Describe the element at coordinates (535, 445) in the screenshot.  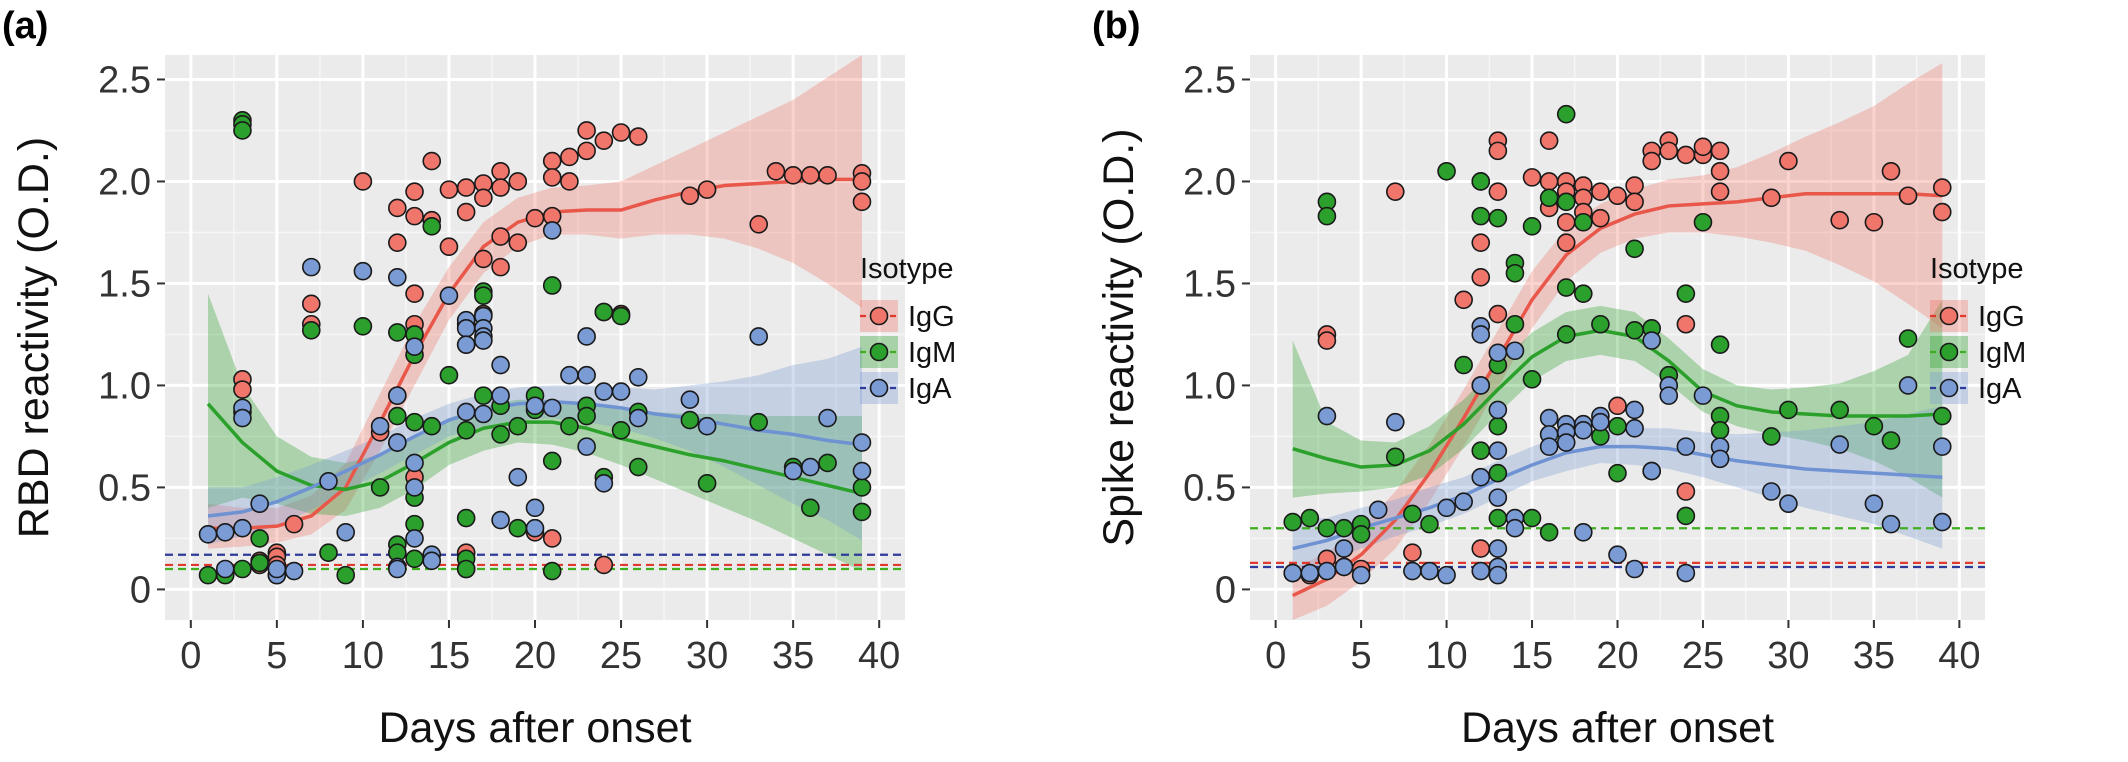
I see `confidence-band-iga` at that location.